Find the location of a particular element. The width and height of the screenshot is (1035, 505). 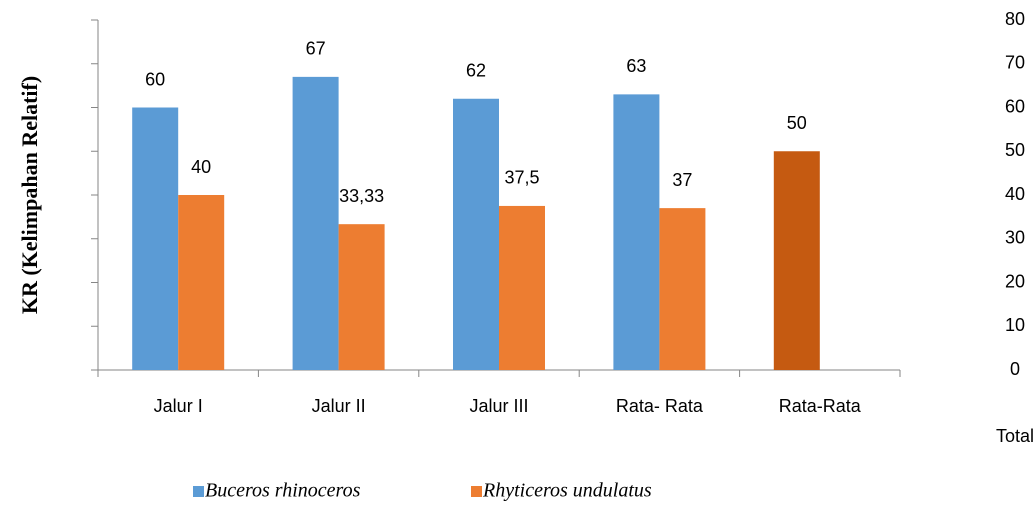

y-tick-label: 20 is located at coordinates (1015, 281).